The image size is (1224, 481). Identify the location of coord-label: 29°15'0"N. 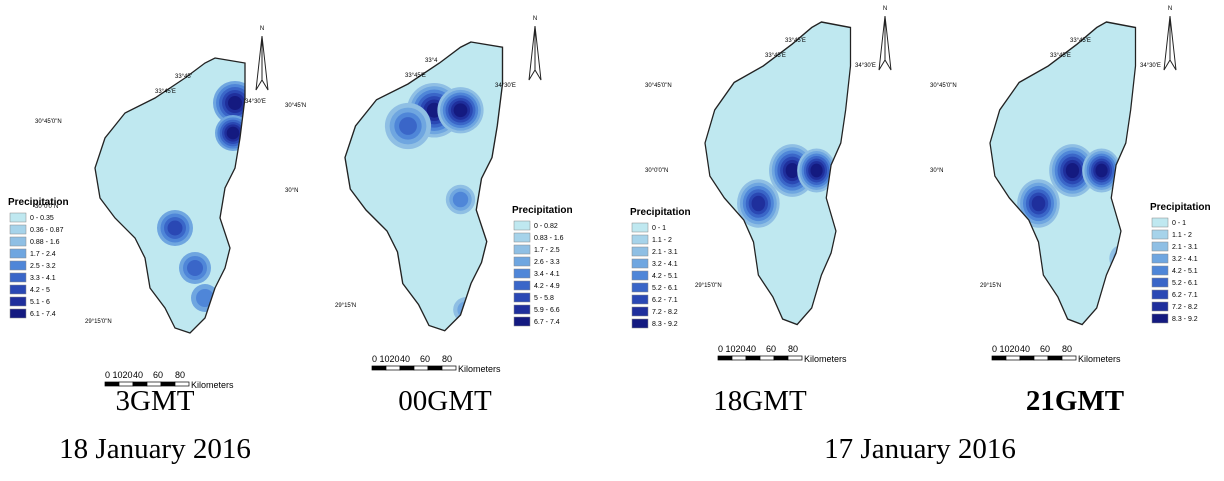
(708, 286).